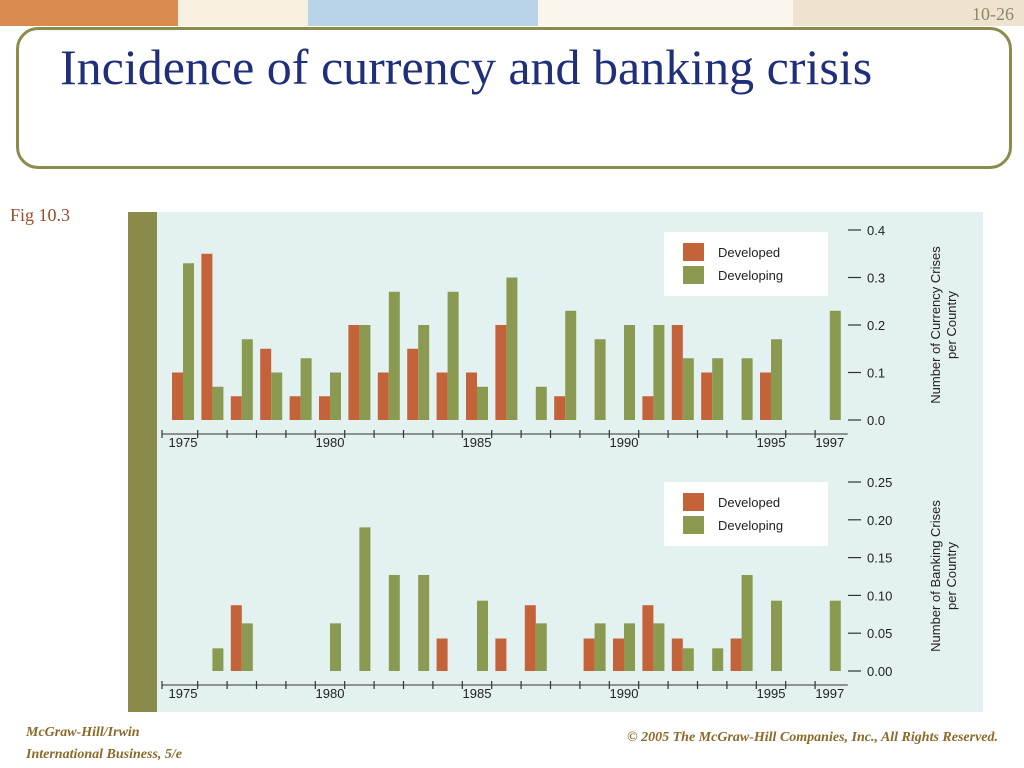  Describe the element at coordinates (665, 13) in the screenshot. I see `header-strip-light` at that location.